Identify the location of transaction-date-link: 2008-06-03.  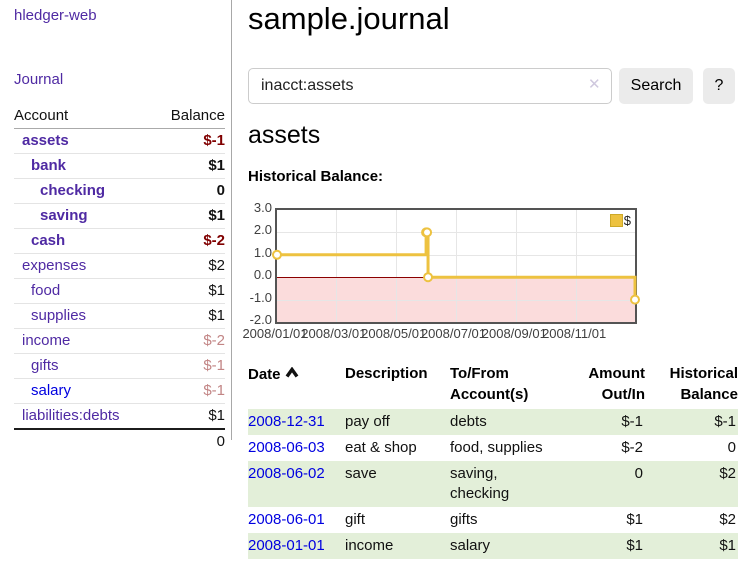
(286, 447).